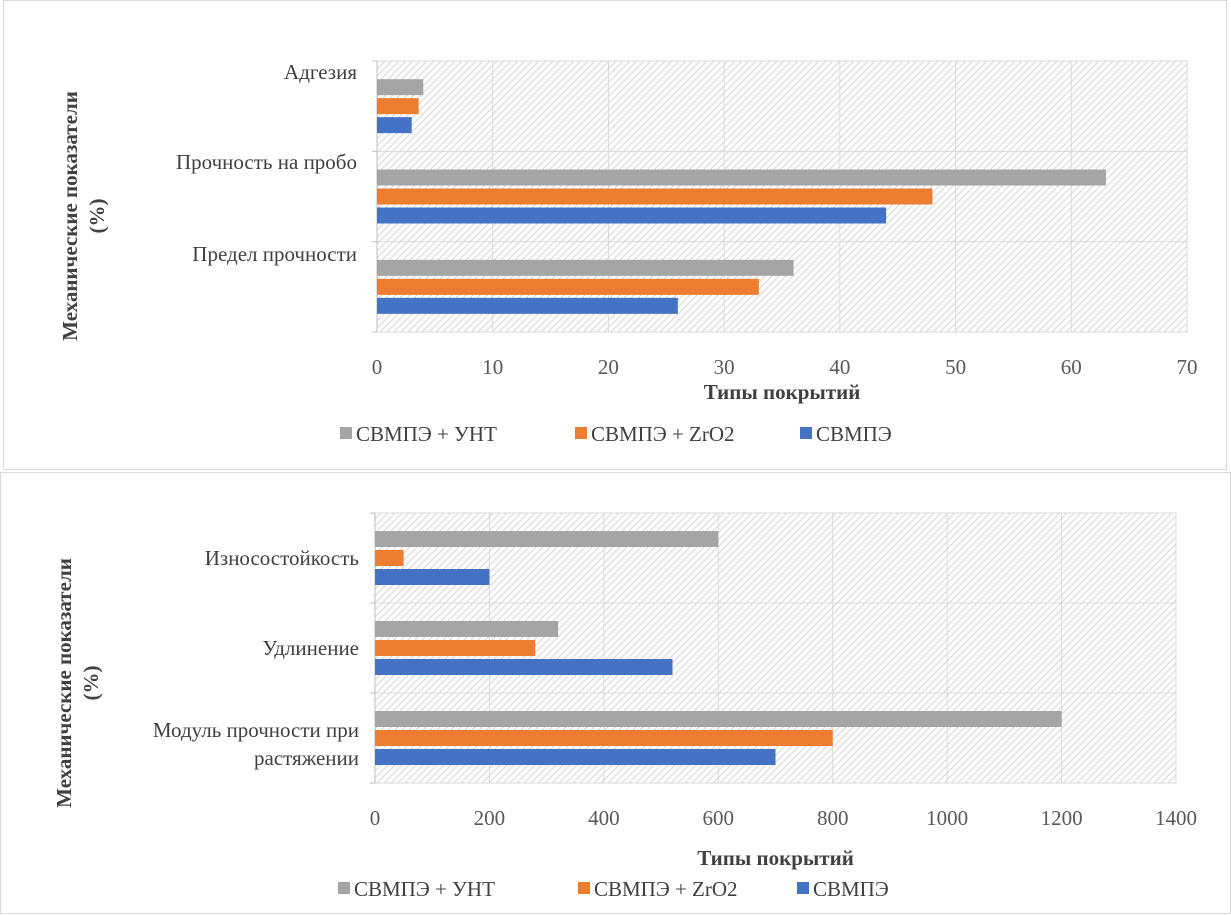 The width and height of the screenshot is (1231, 915). What do you see at coordinates (724, 367) in the screenshot?
I see `x-tick-label: 30` at bounding box center [724, 367].